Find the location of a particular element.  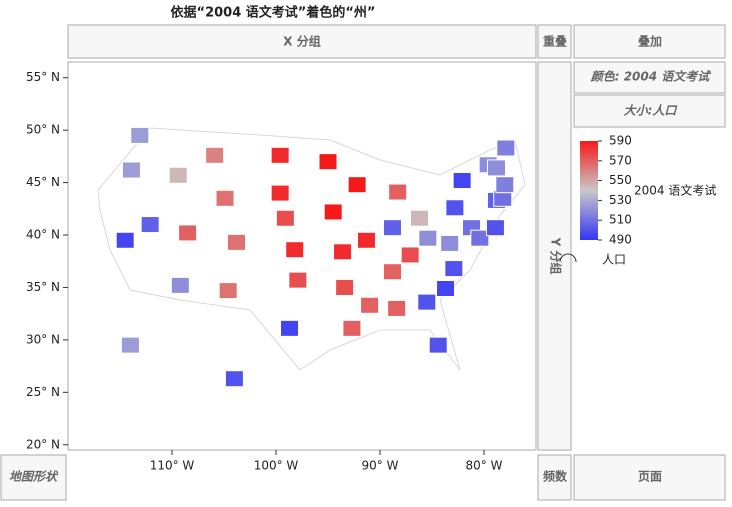

legend-tick-label: 530 is located at coordinates (620, 200).